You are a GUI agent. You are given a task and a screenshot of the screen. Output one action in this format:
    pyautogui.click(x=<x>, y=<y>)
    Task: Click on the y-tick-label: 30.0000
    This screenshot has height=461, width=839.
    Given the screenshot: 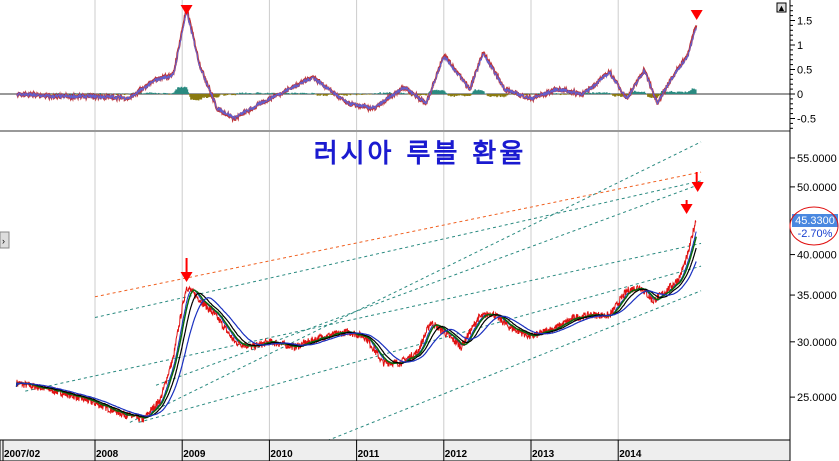 What is the action you would take?
    pyautogui.click(x=817, y=343)
    